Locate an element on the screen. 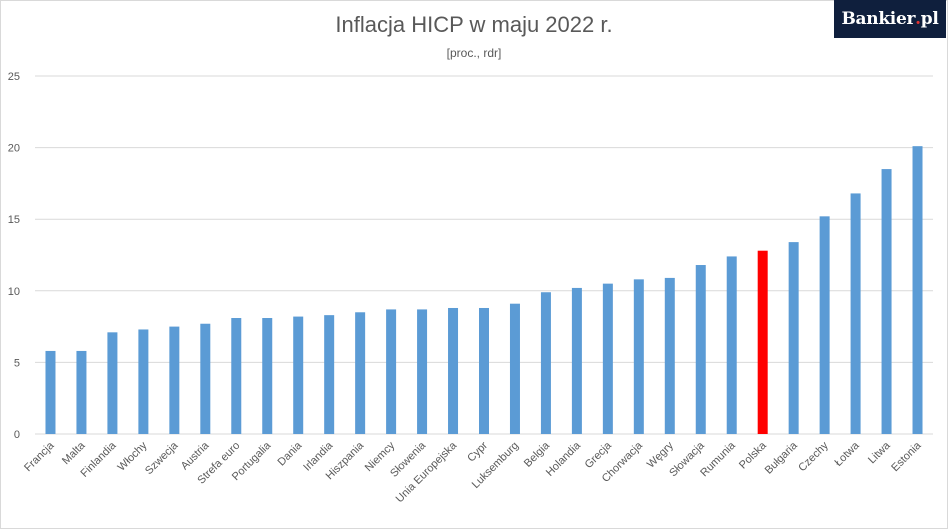  logo-suffix: pl is located at coordinates (929, 19).